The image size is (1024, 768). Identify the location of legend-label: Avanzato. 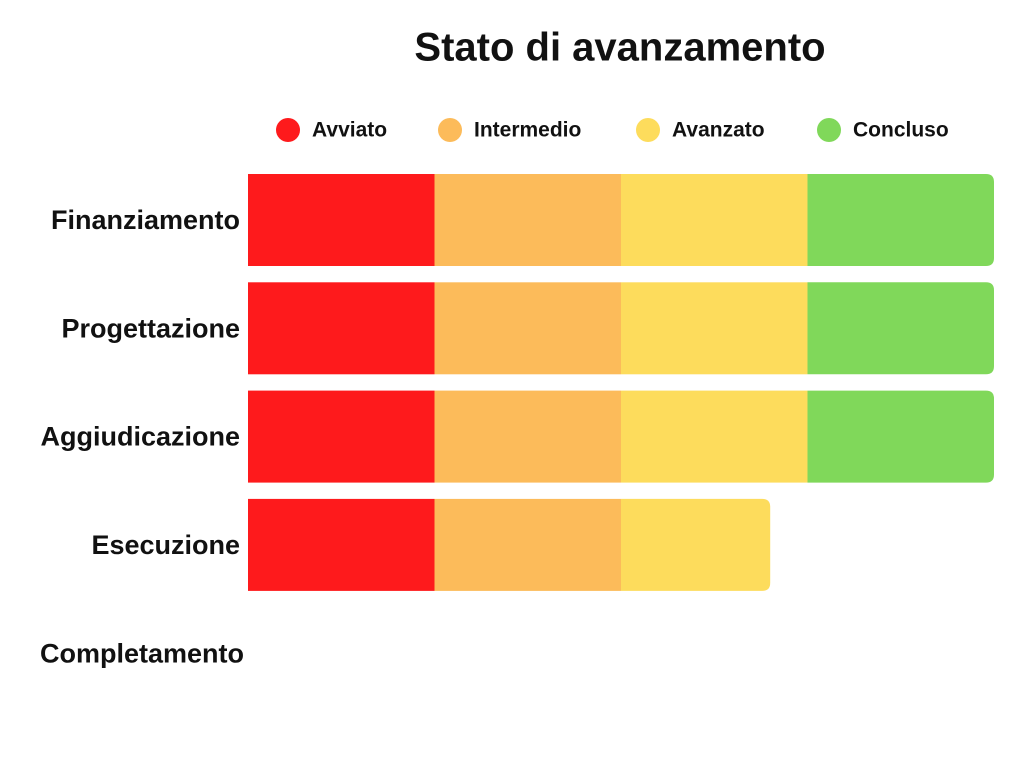
(718, 130).